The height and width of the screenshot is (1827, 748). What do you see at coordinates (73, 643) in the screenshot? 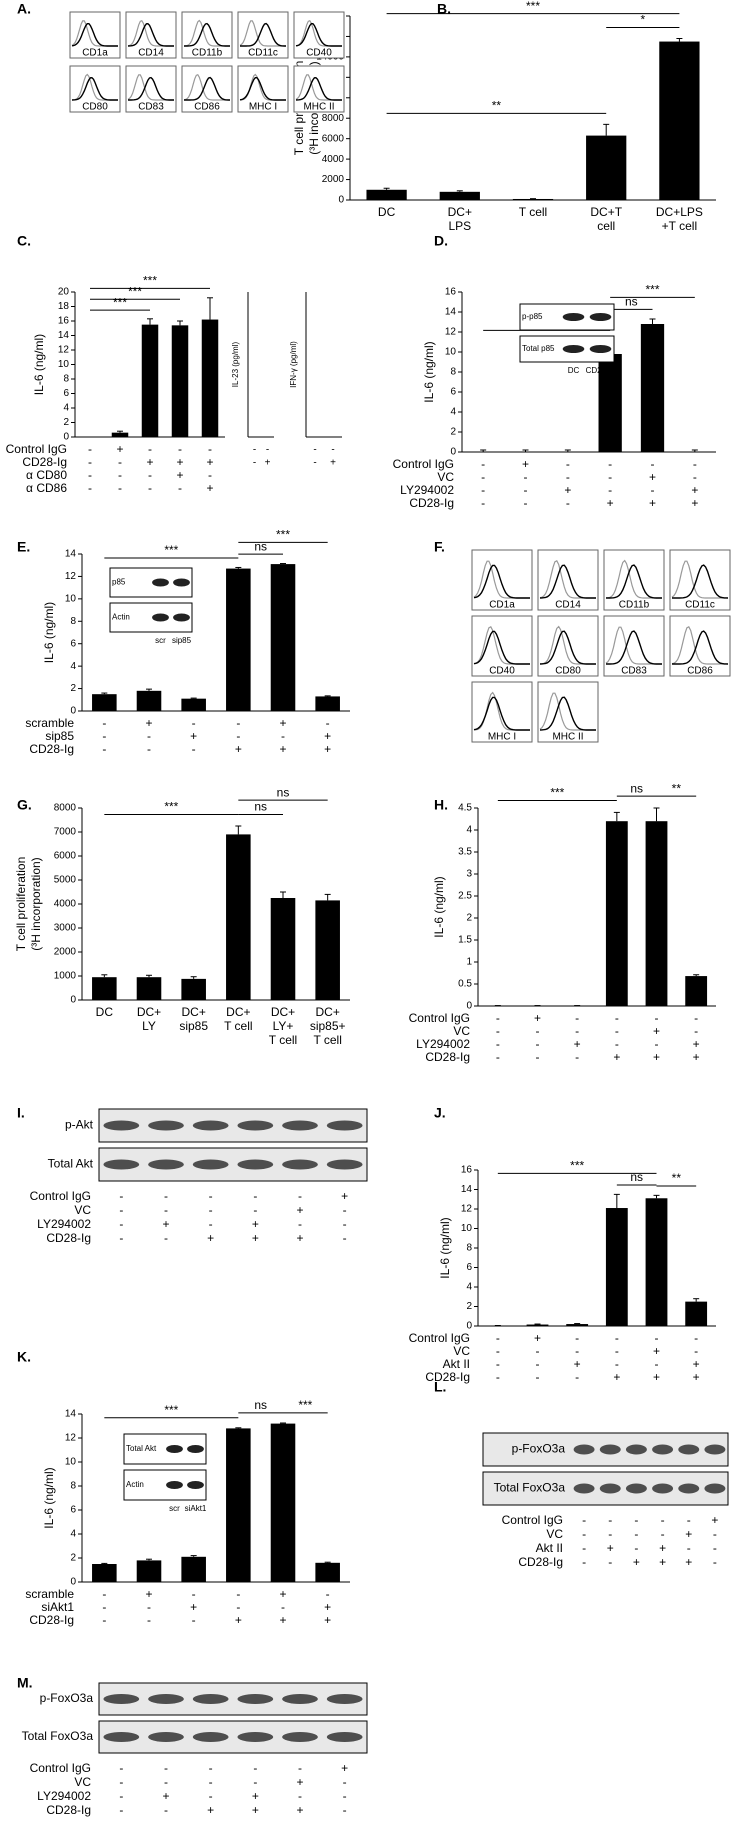
I see `y-tick-label: 6` at bounding box center [73, 643].